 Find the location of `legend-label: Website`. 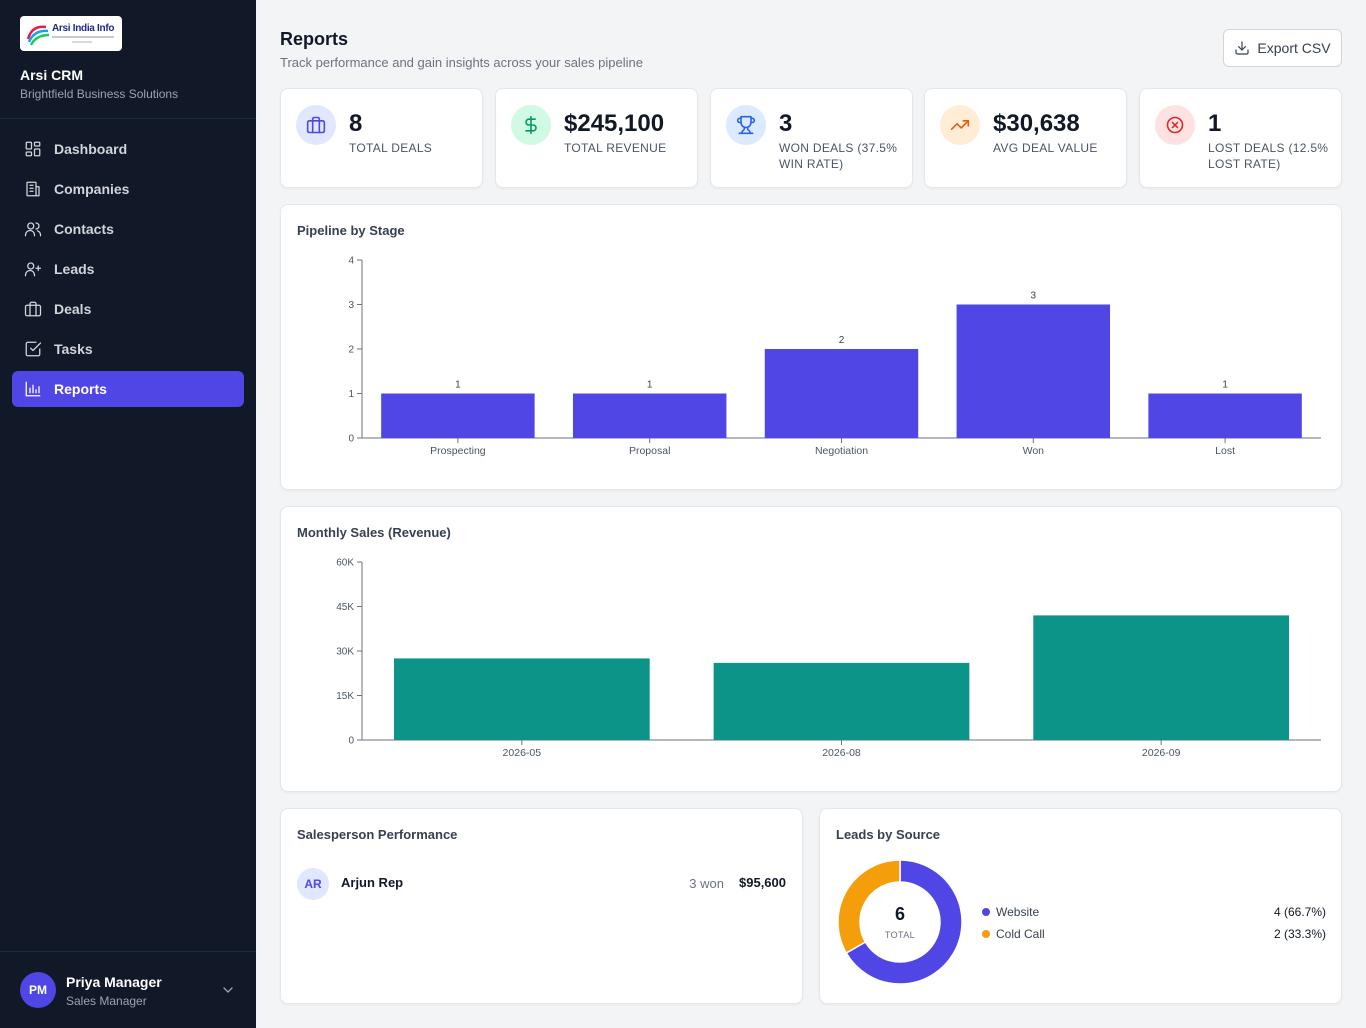

legend-label: Website is located at coordinates (1018, 912).